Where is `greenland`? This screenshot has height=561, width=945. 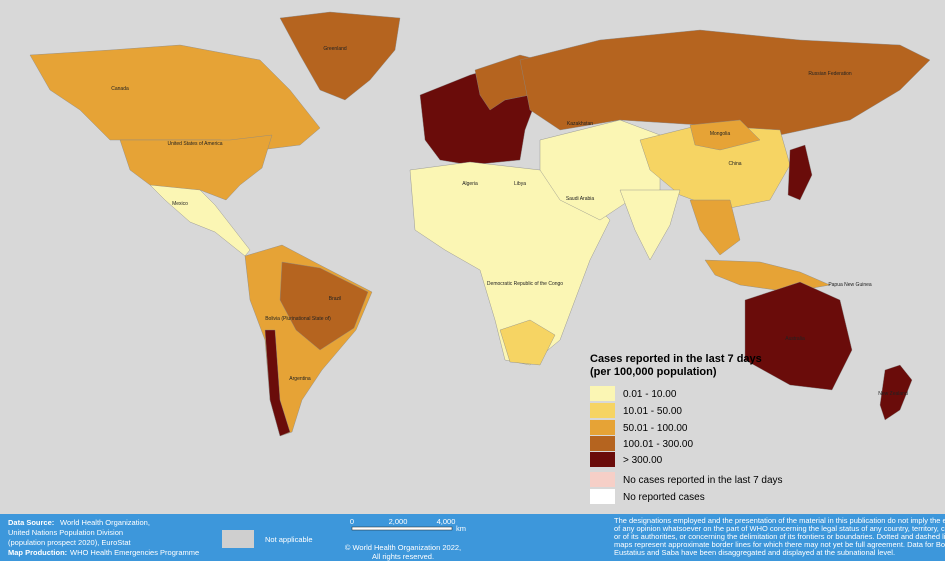 greenland is located at coordinates (340, 56).